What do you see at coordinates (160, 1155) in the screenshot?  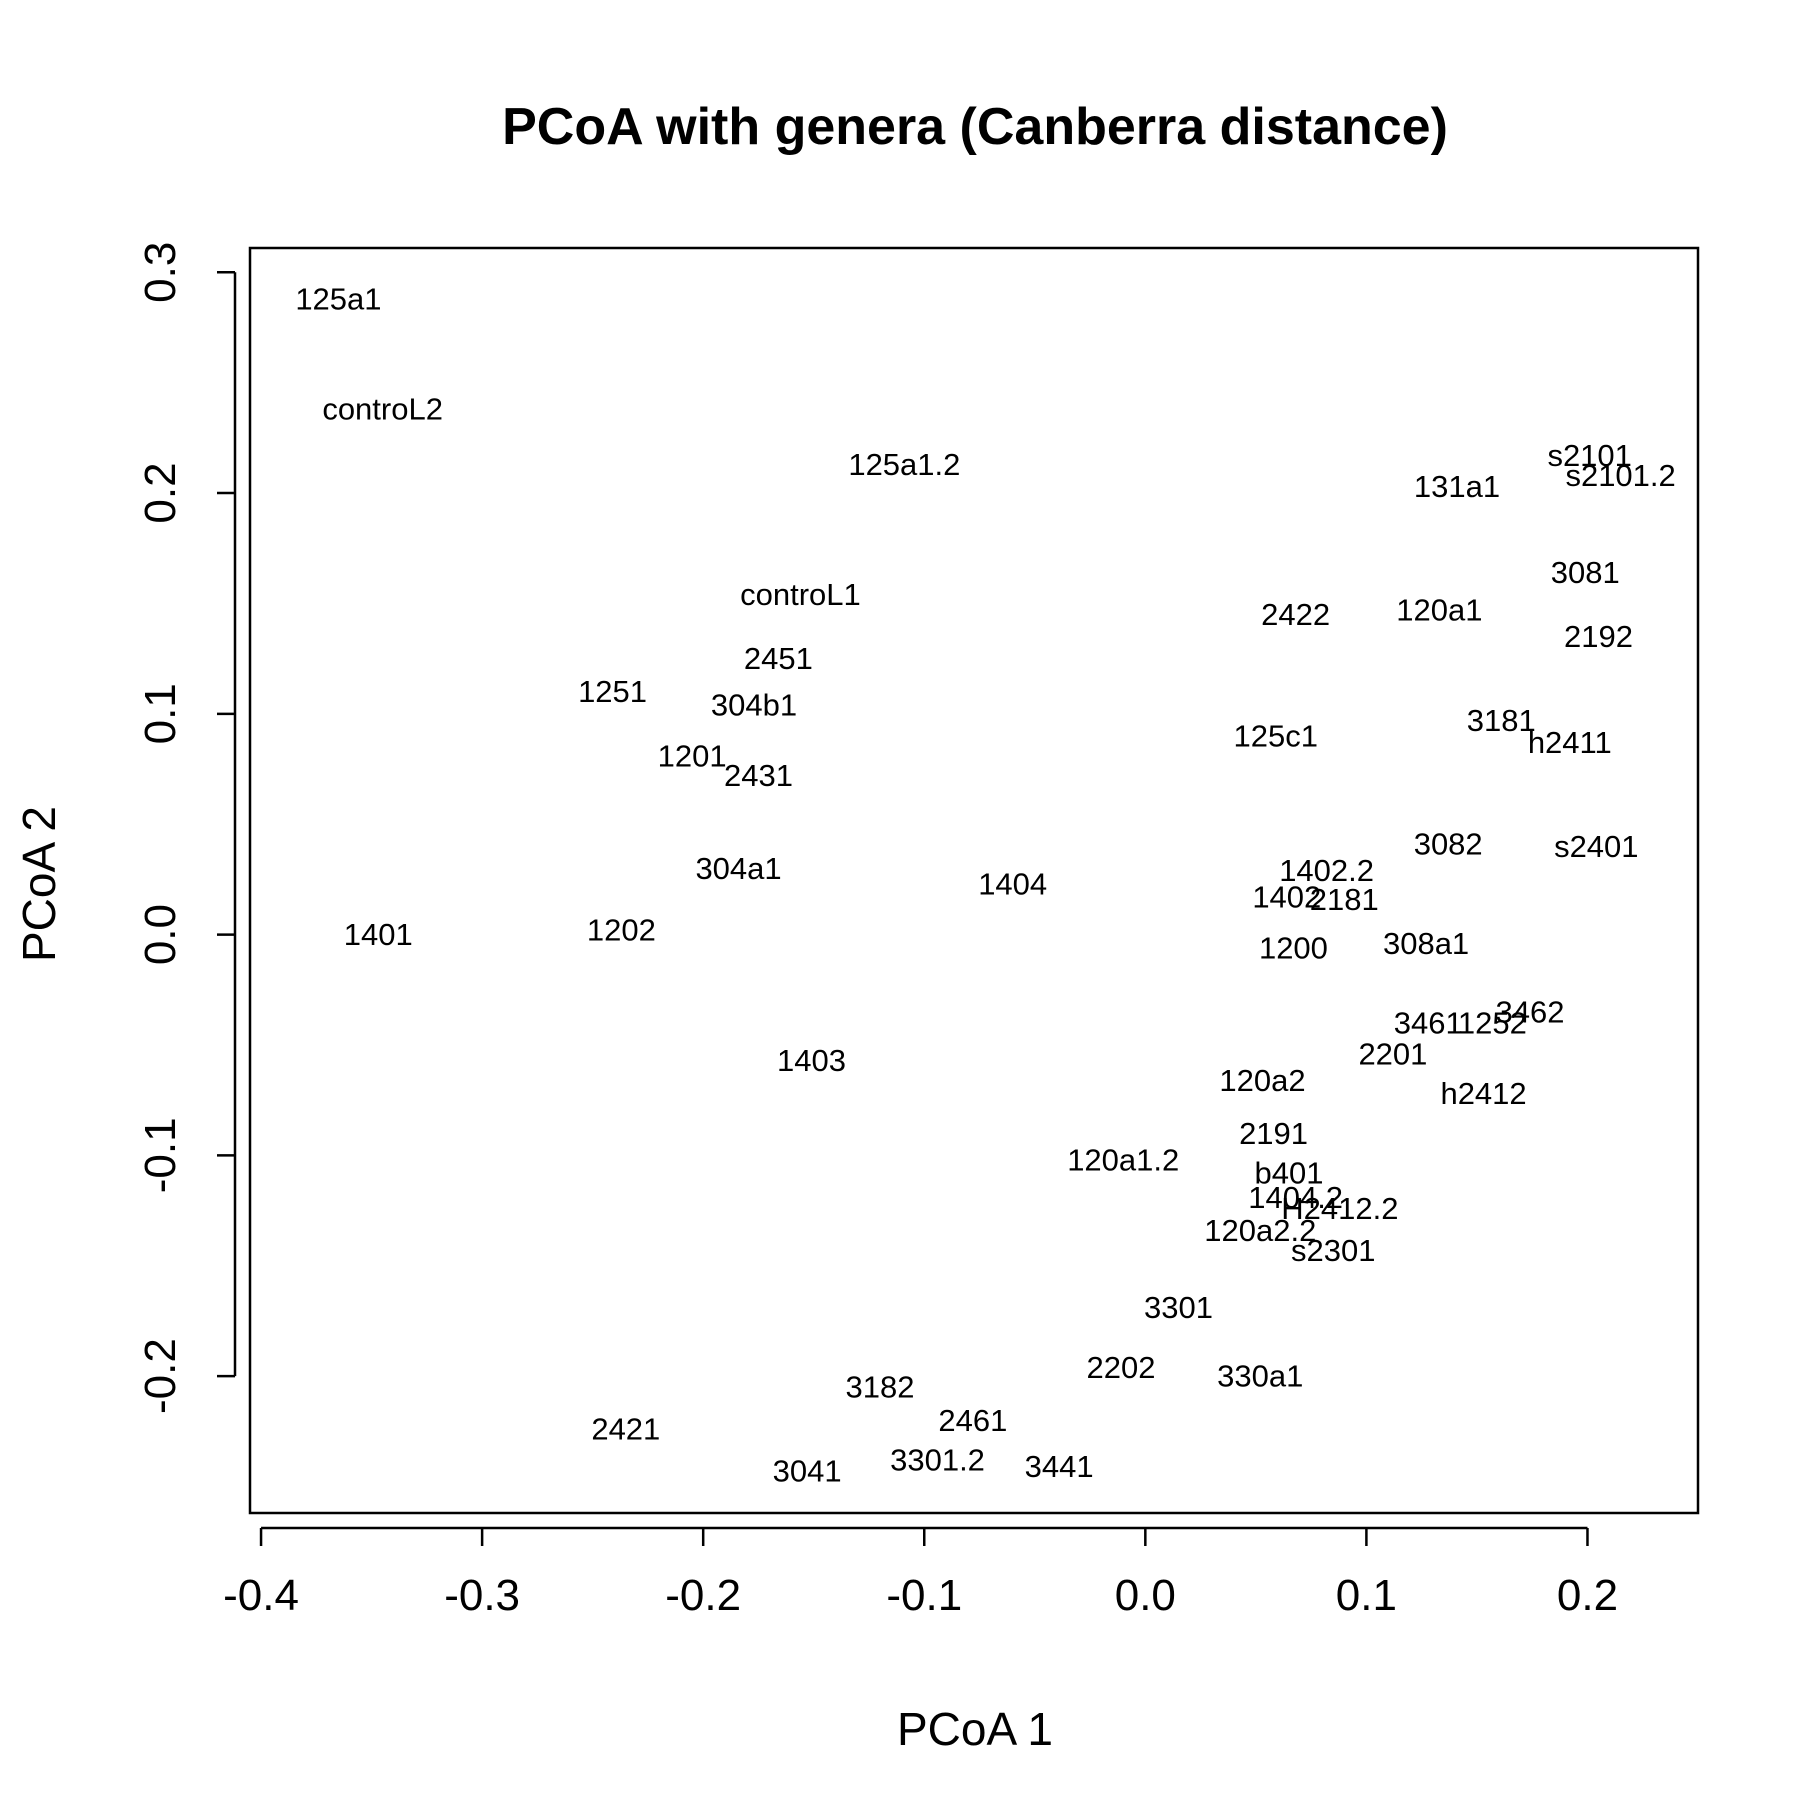 I see `y-tick-label: -0.1` at bounding box center [160, 1155].